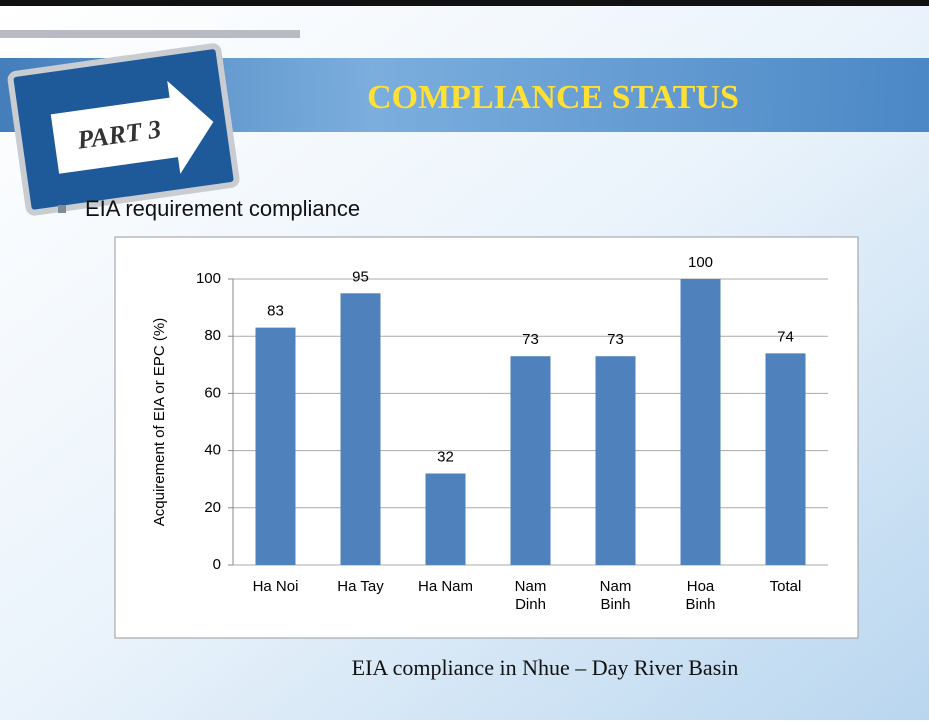 Image resolution: width=929 pixels, height=725 pixels. I want to click on y-tick-label: 80, so click(212, 335).